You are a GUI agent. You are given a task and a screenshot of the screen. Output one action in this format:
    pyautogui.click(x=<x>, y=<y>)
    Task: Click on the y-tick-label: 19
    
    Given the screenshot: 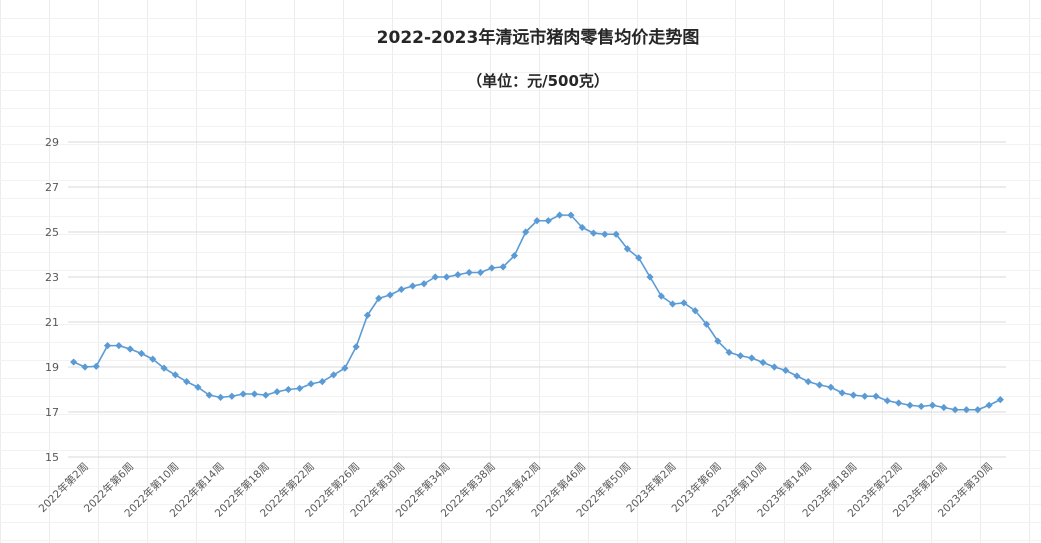 What is the action you would take?
    pyautogui.click(x=52, y=367)
    